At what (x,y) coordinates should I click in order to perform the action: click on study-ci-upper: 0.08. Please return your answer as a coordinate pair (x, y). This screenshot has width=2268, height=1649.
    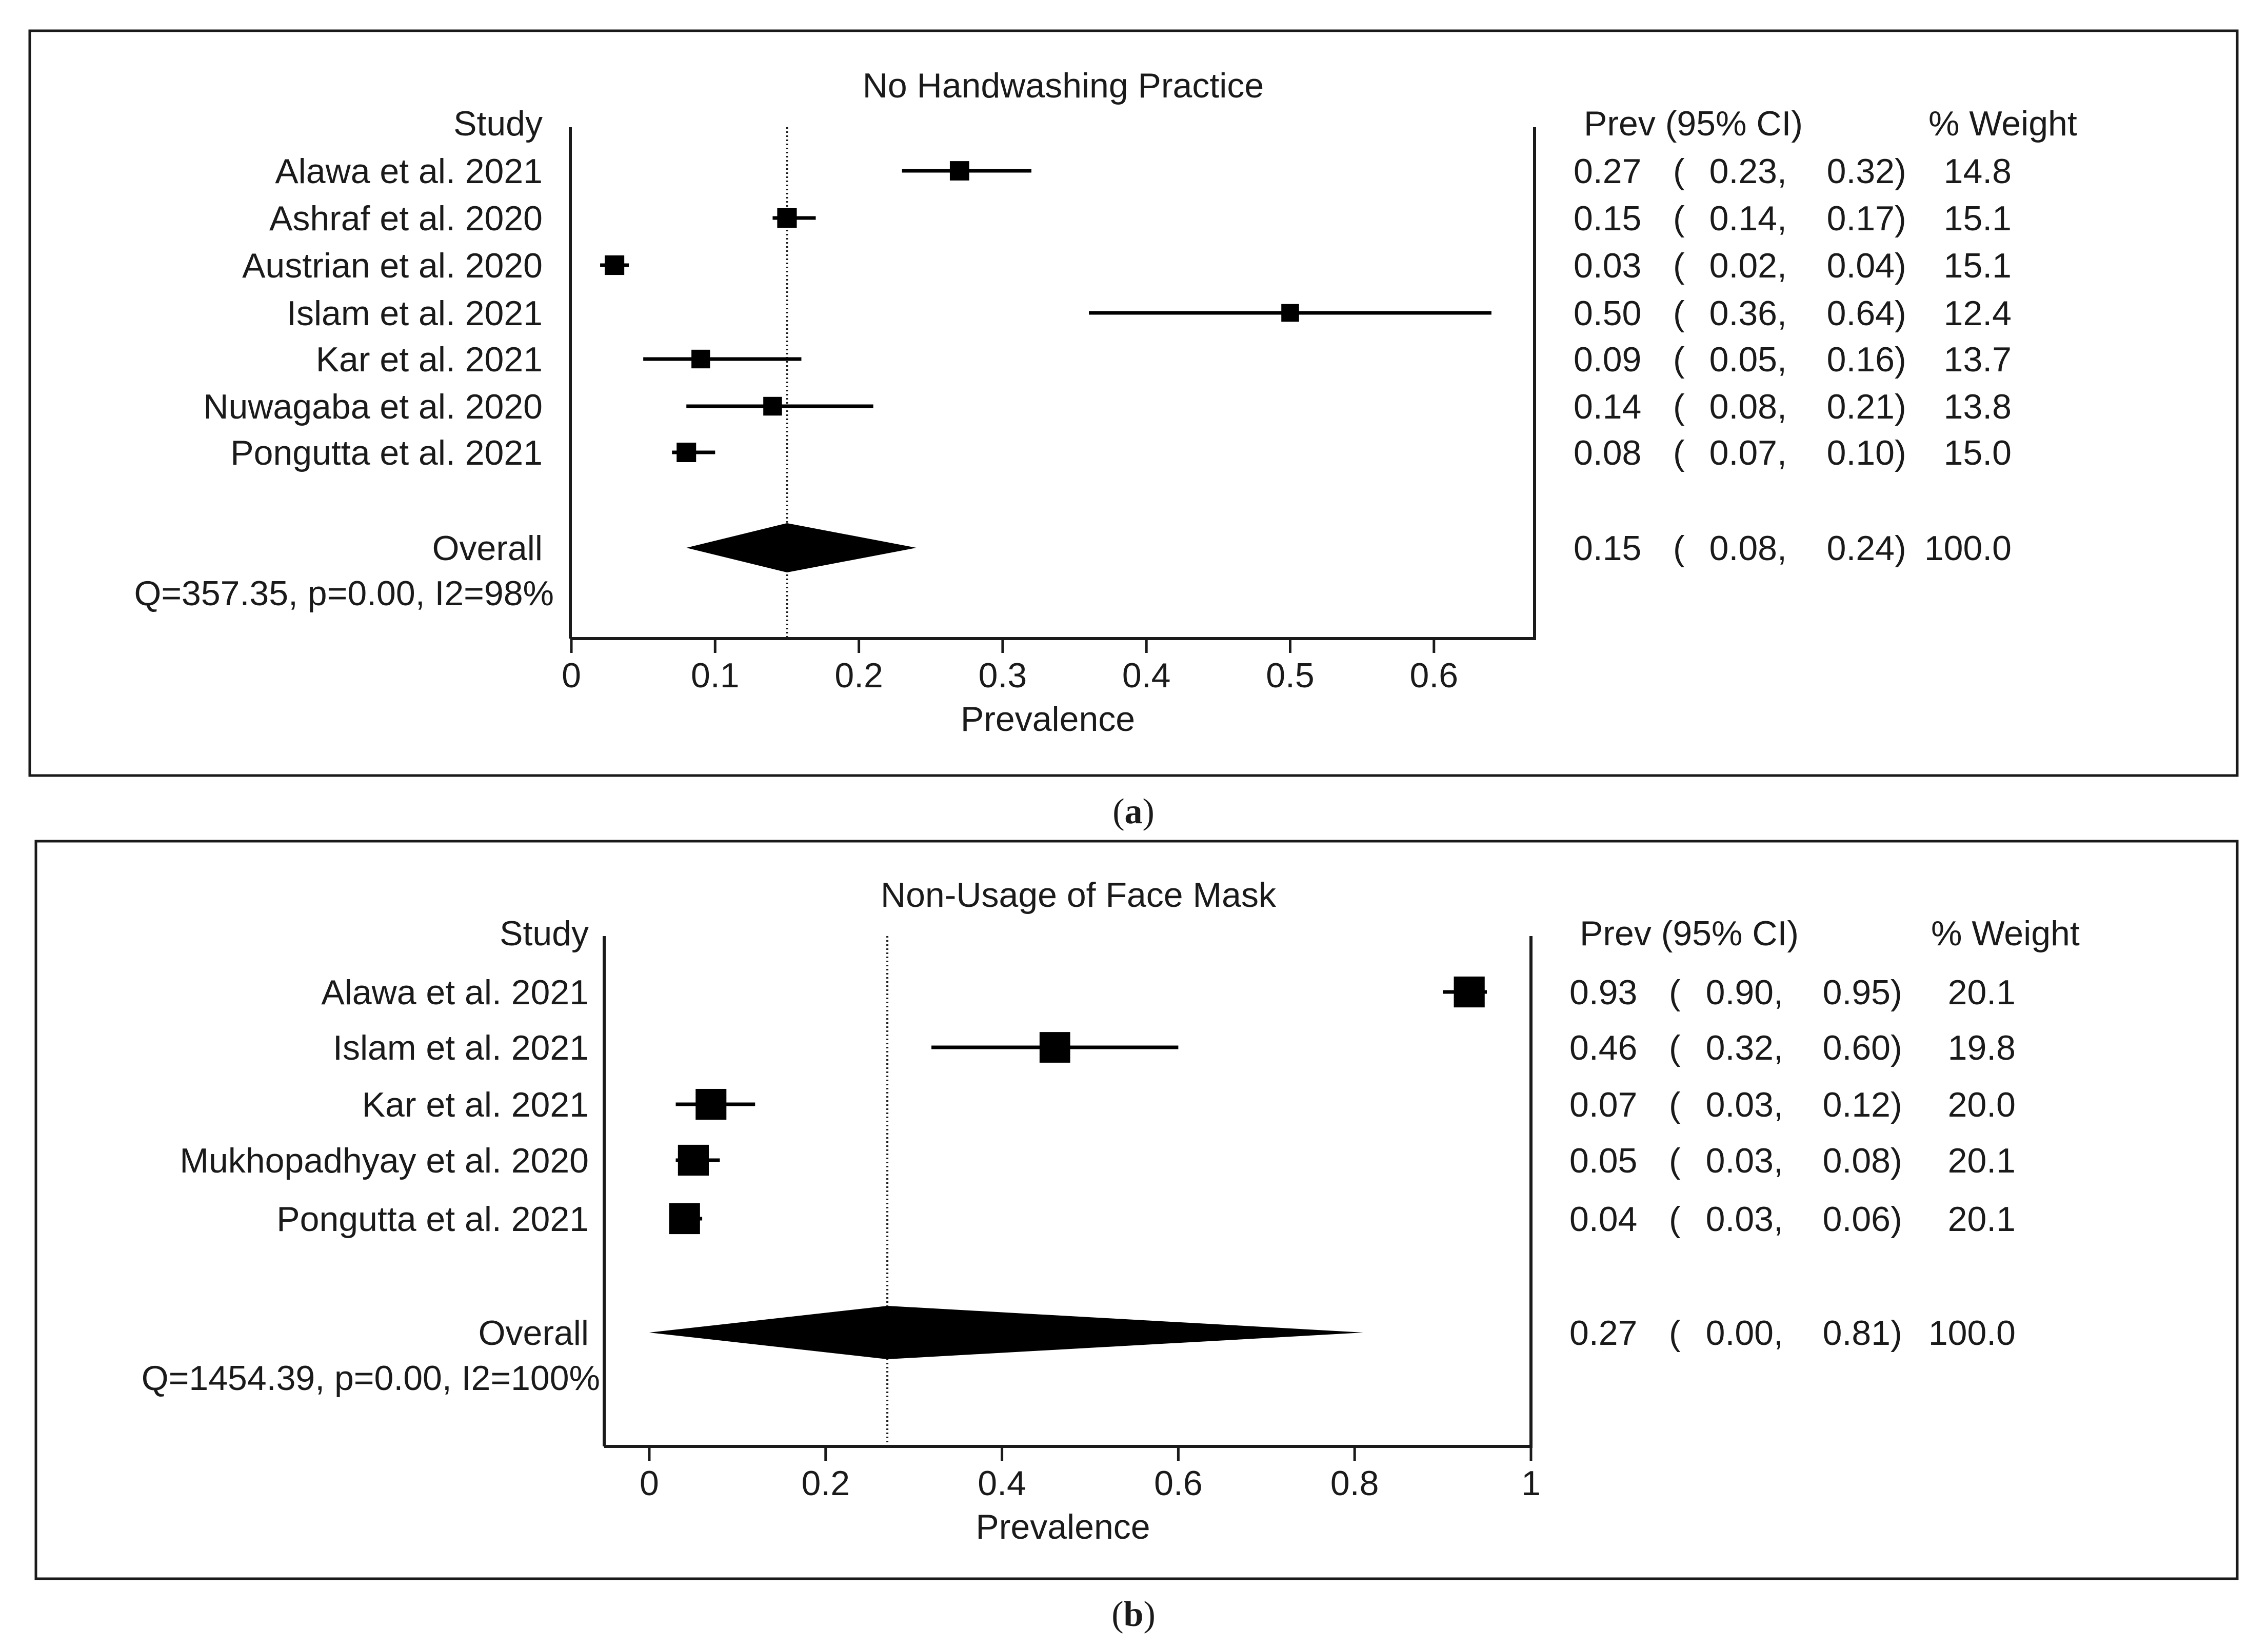
    Looking at the image, I should click on (1857, 1160).